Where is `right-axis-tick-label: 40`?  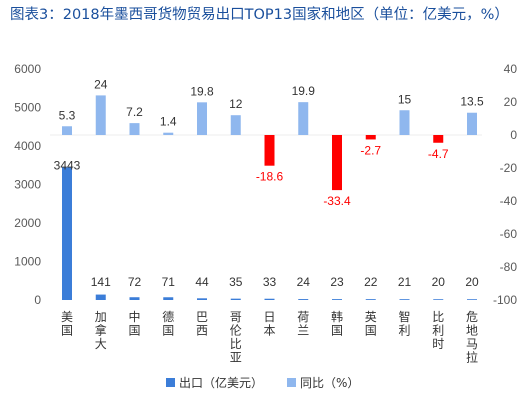
right-axis-tick-label: 40 is located at coordinates (511, 69).